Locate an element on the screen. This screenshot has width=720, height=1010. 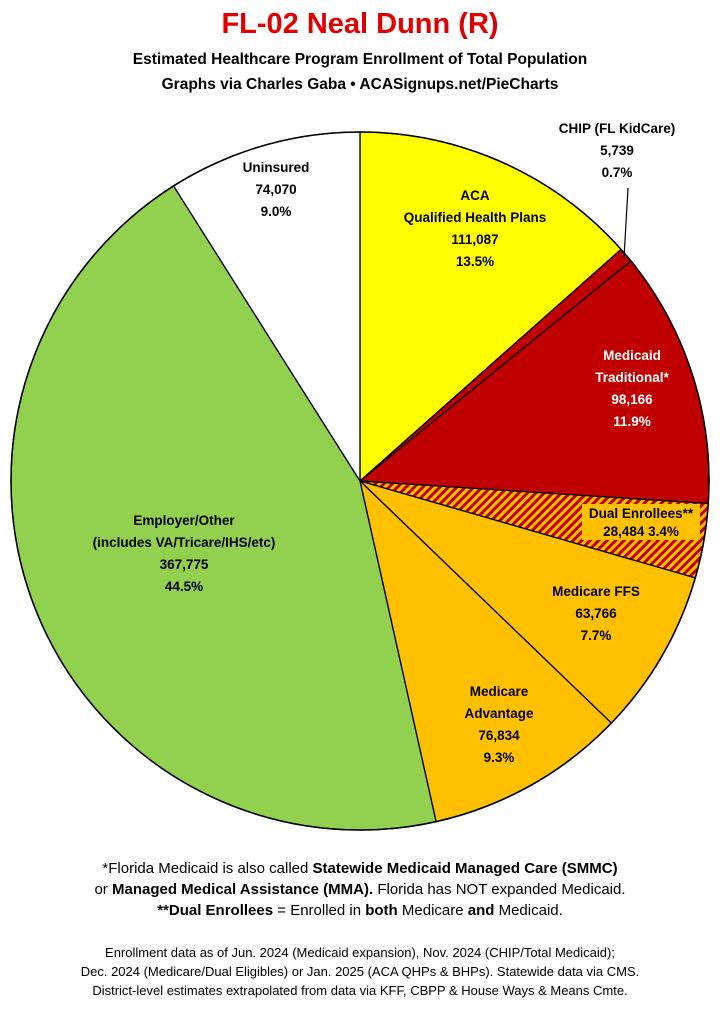
slice-label-value: 367,775 is located at coordinates (184, 564).